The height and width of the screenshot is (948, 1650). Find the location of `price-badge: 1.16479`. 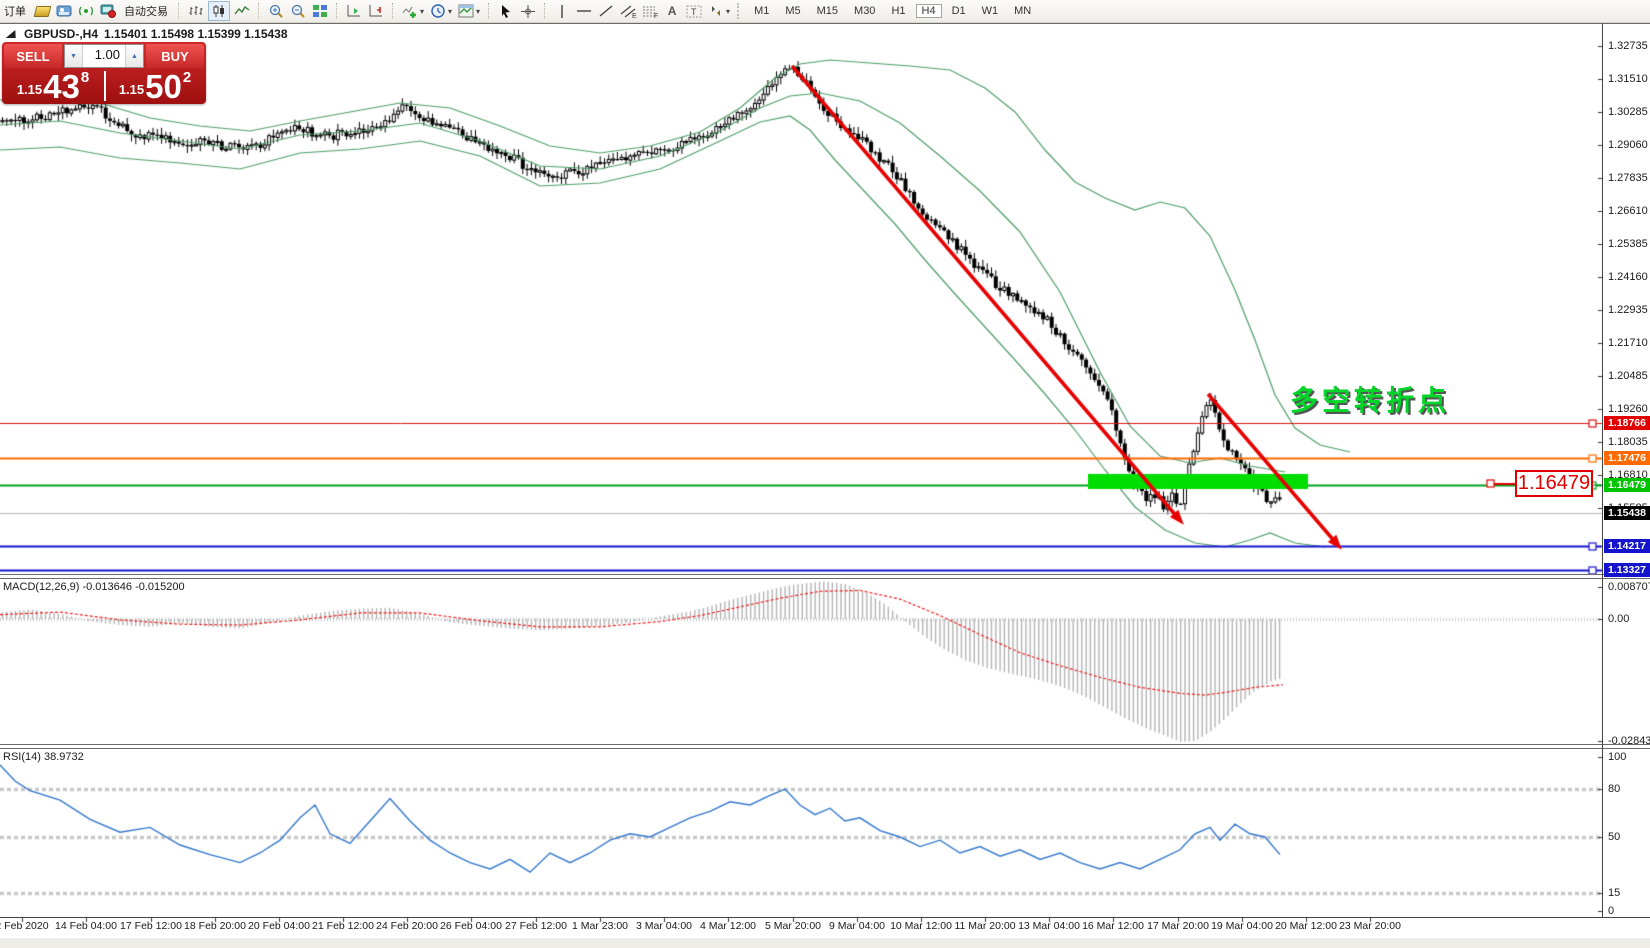

price-badge: 1.16479 is located at coordinates (1627, 485).